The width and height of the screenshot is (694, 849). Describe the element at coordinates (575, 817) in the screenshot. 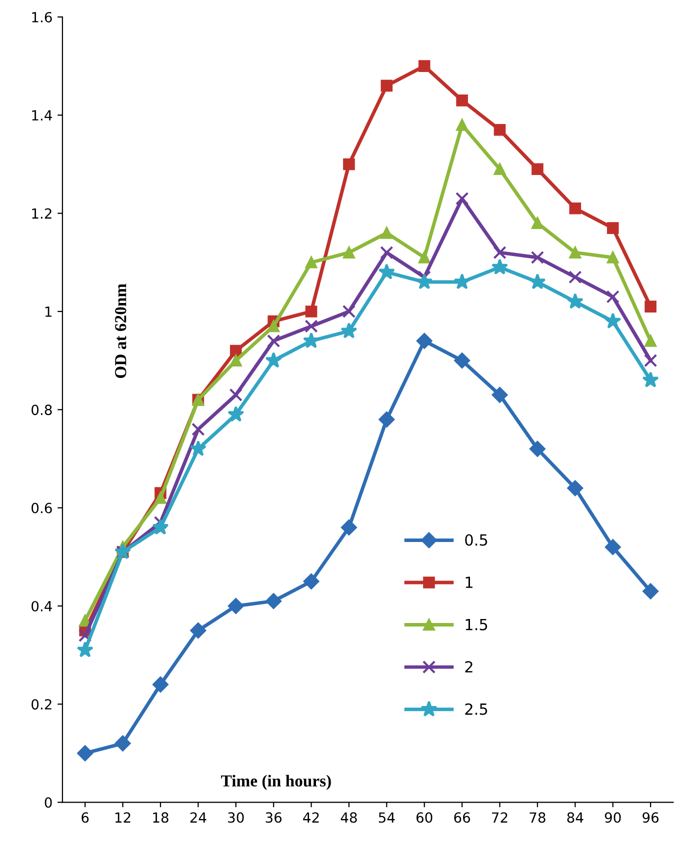

I see `x-tick-label: 84` at that location.